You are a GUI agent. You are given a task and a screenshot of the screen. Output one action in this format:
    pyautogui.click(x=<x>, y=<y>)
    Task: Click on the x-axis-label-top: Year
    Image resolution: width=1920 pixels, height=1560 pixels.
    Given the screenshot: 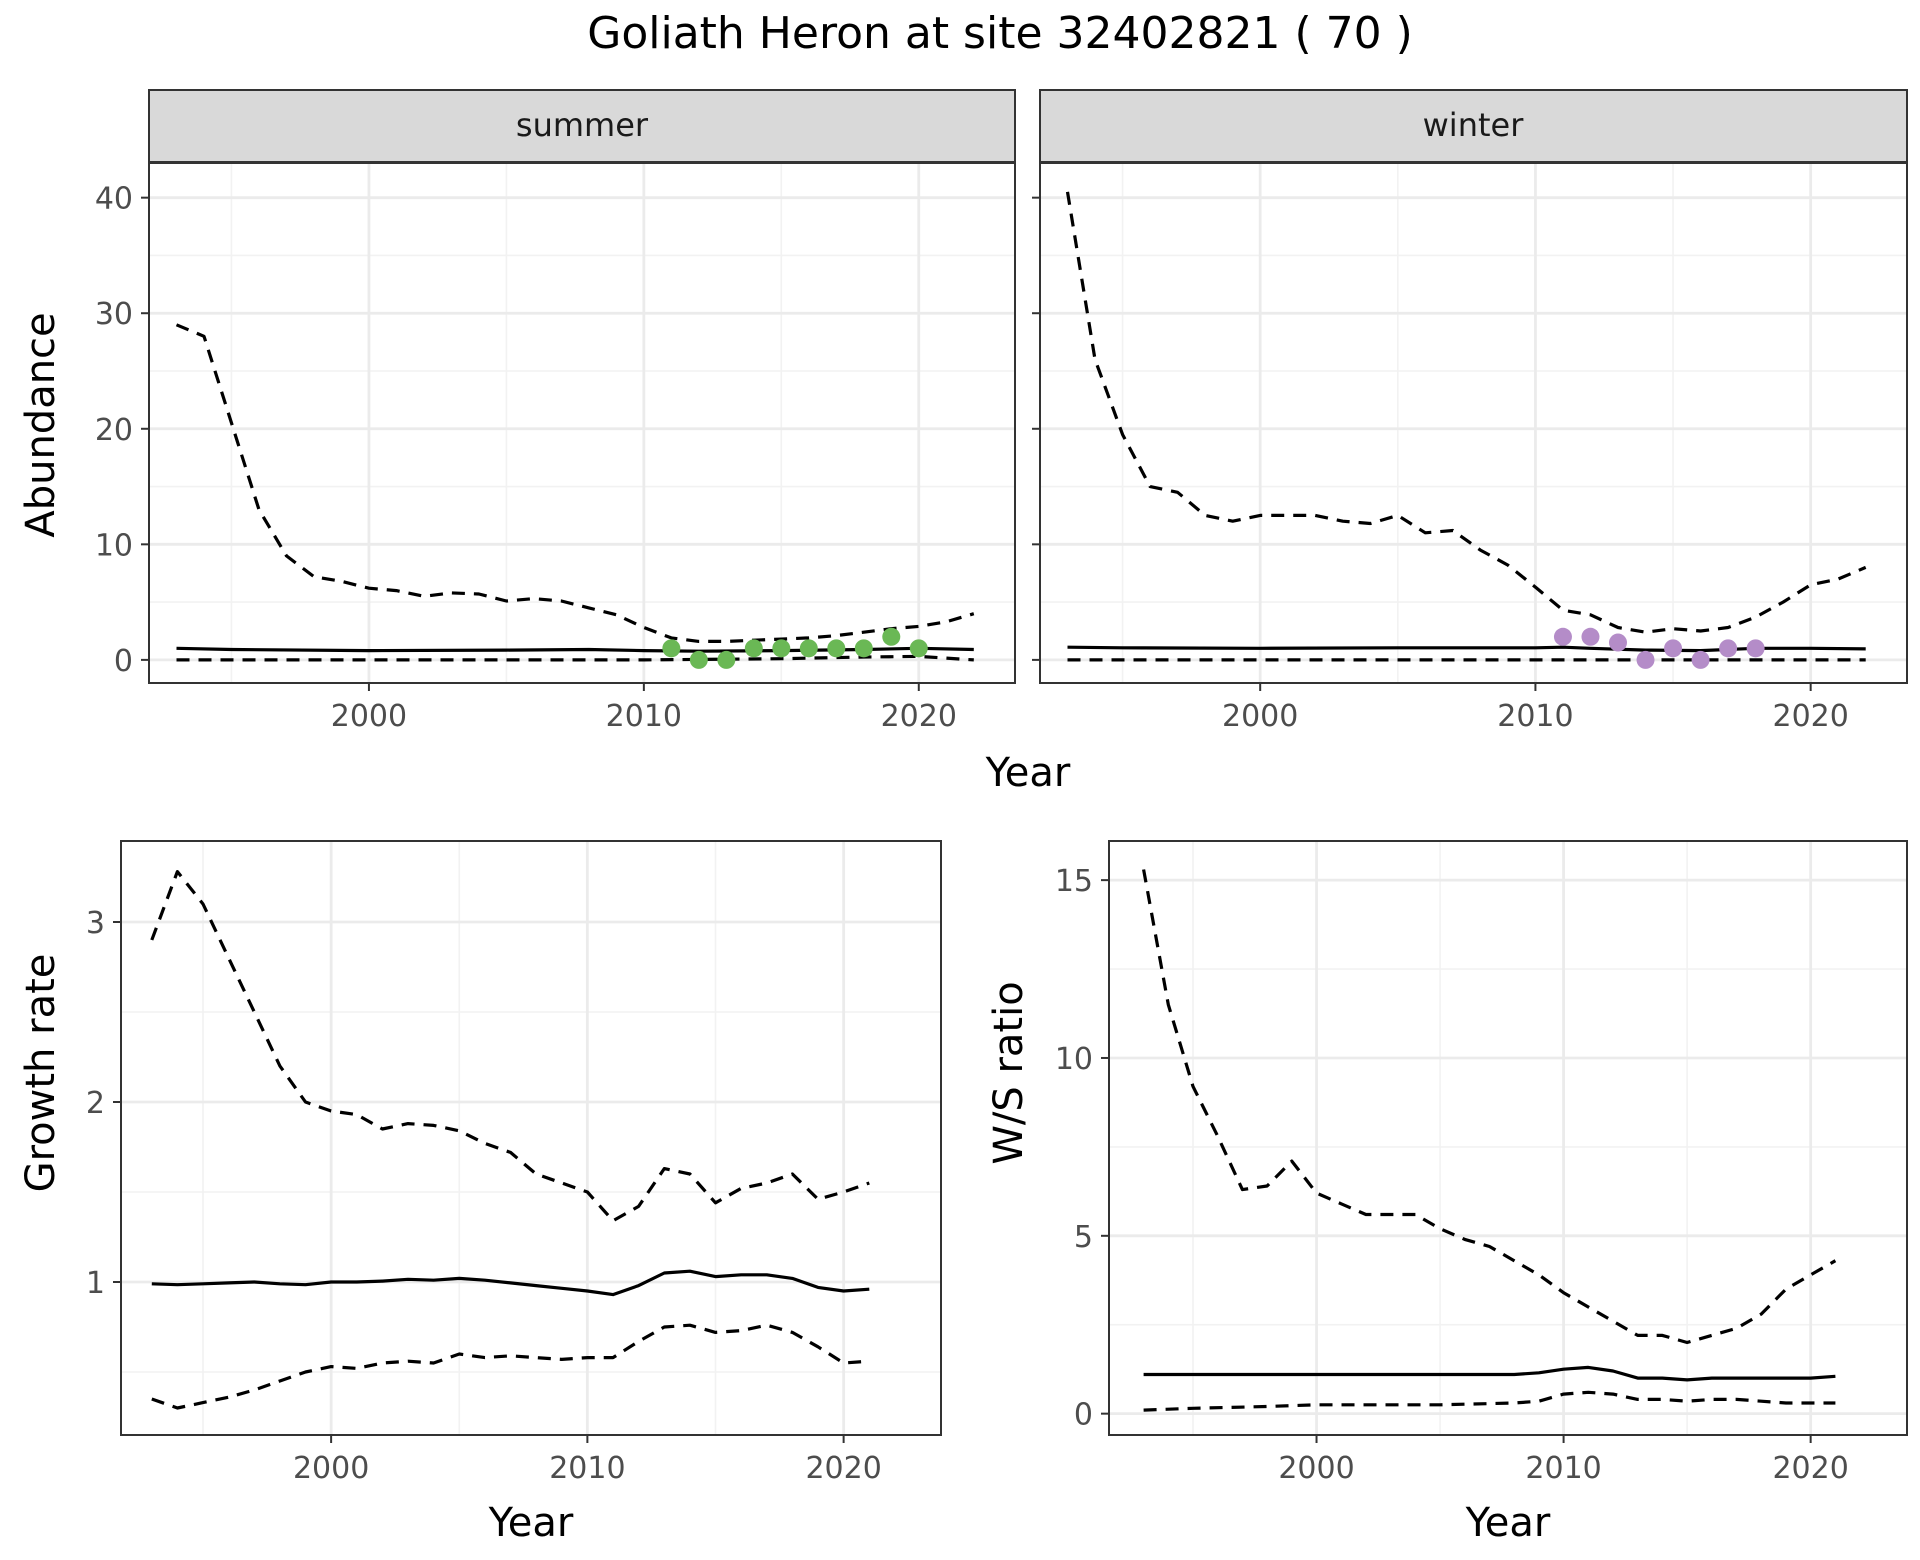 What is the action you would take?
    pyautogui.click(x=1028, y=773)
    